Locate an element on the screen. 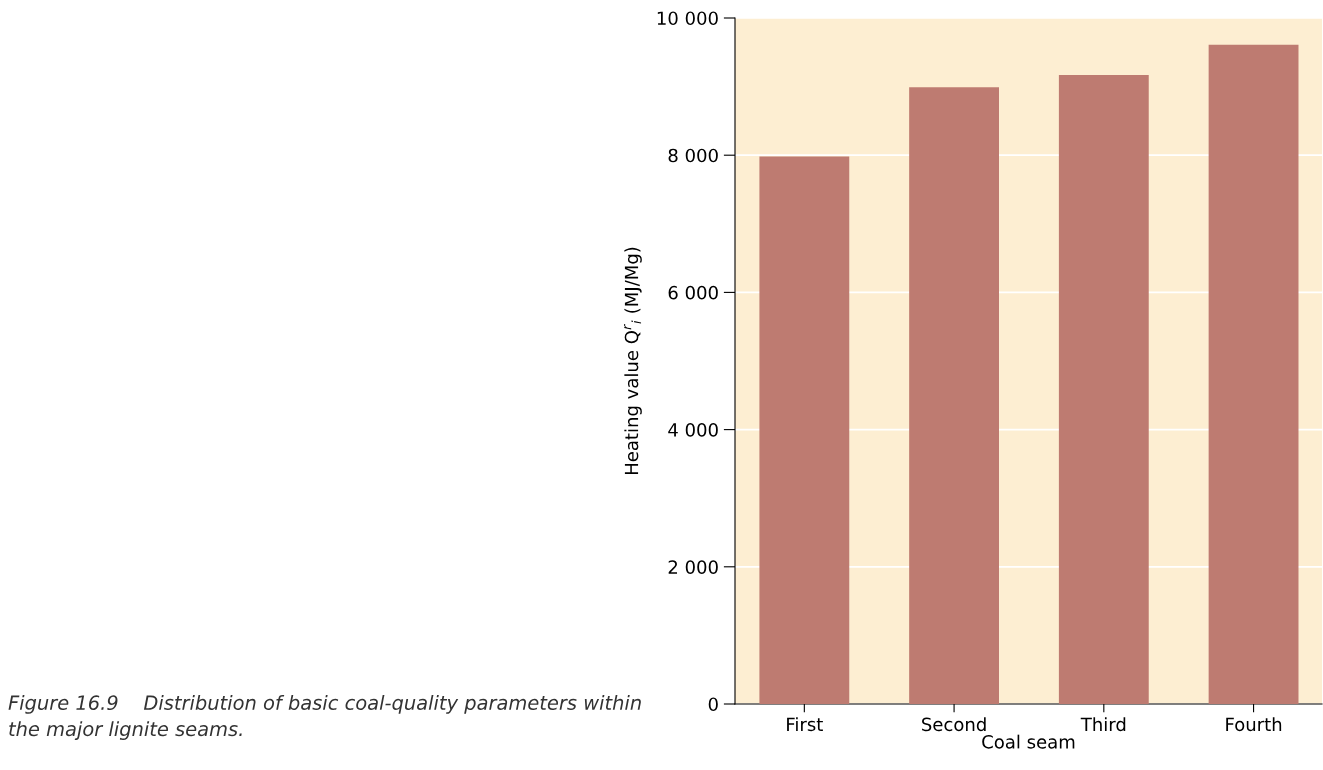  y-tick-label: 0 is located at coordinates (713, 704).